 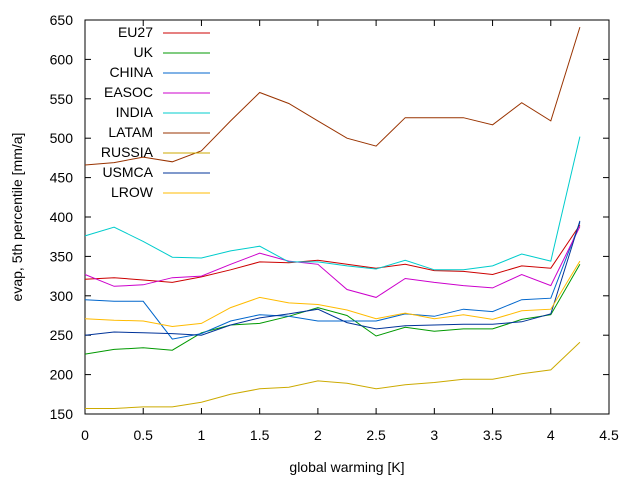 What do you see at coordinates (376, 435) in the screenshot?
I see `x-tick-label: 2.5` at bounding box center [376, 435].